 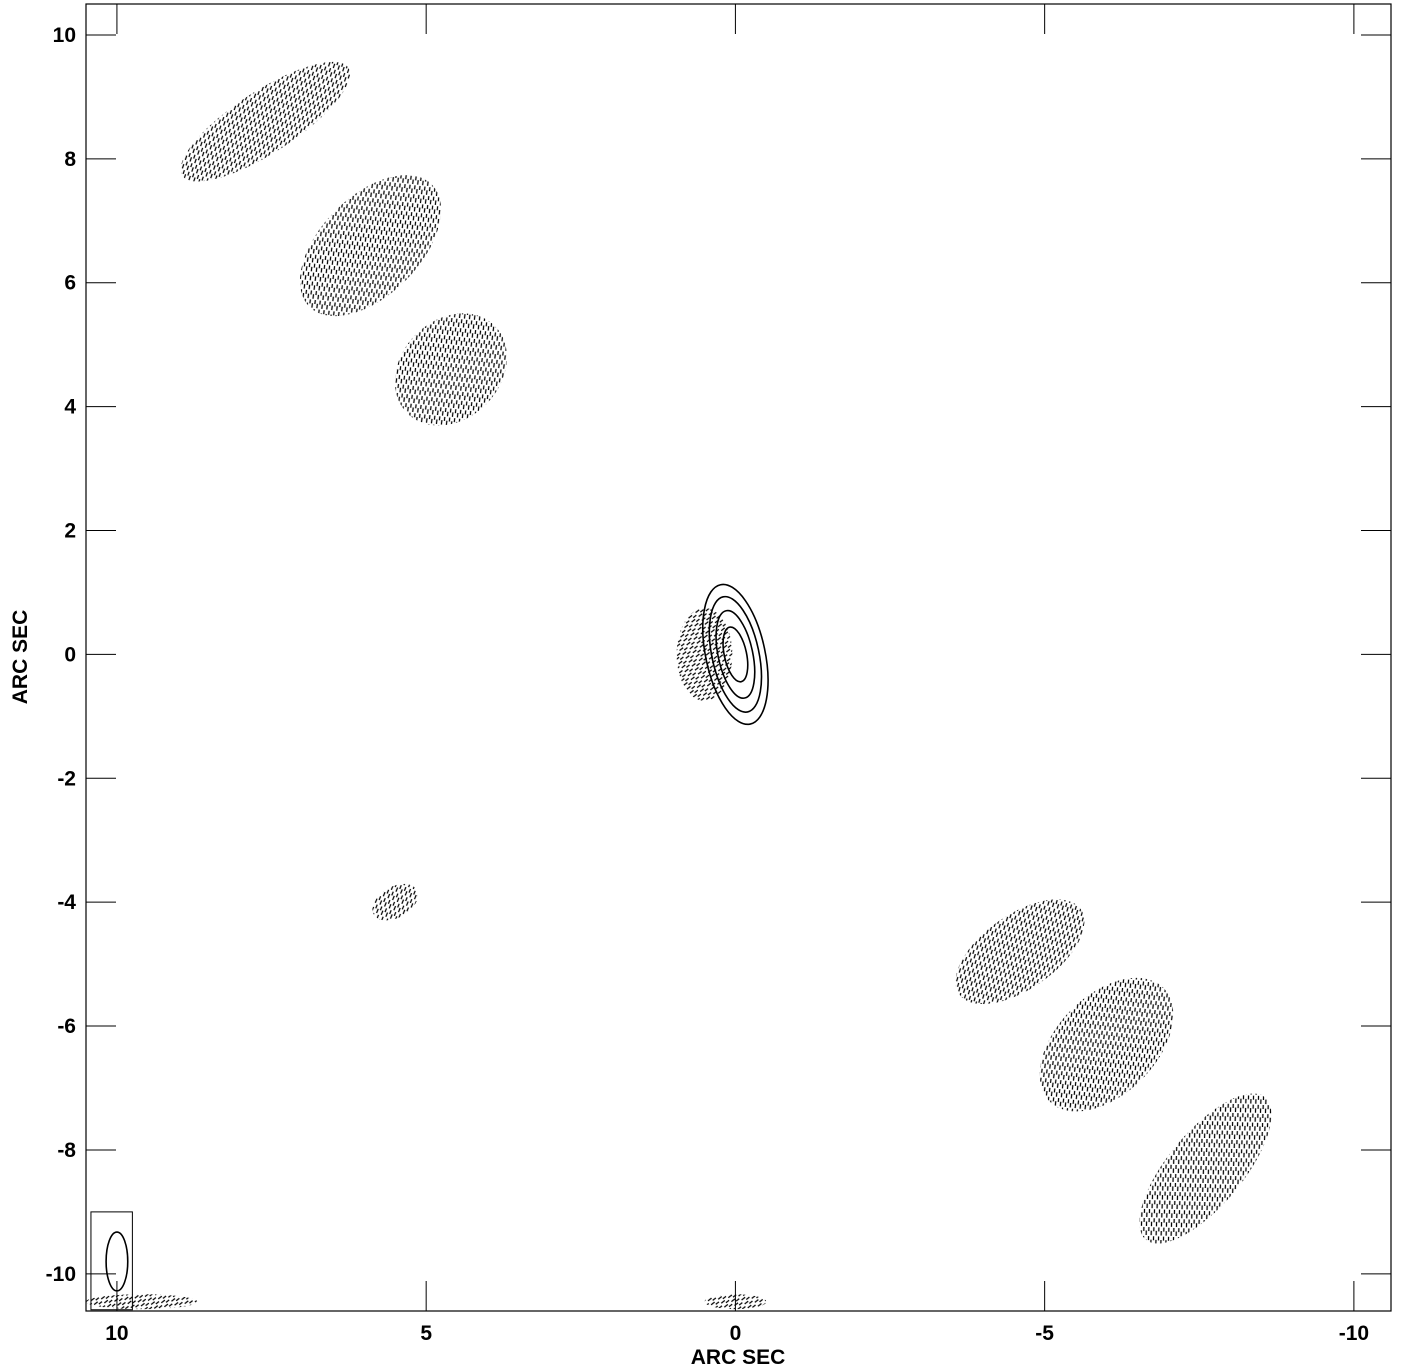 I want to click on feature-north-east-lobe, so click(x=343, y=243).